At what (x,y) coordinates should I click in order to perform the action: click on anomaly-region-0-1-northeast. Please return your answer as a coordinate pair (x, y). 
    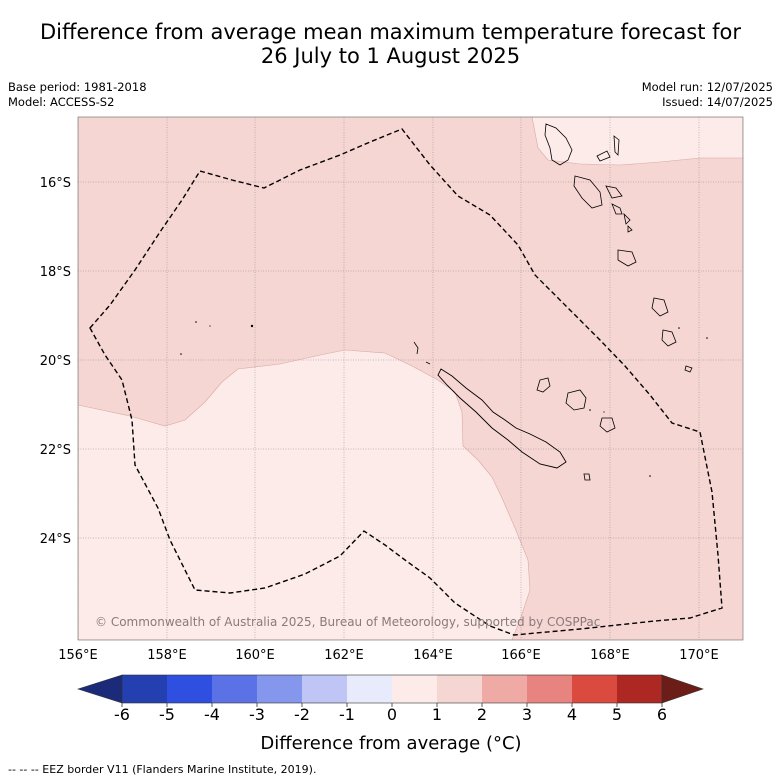
    Looking at the image, I should click on (637, 141).